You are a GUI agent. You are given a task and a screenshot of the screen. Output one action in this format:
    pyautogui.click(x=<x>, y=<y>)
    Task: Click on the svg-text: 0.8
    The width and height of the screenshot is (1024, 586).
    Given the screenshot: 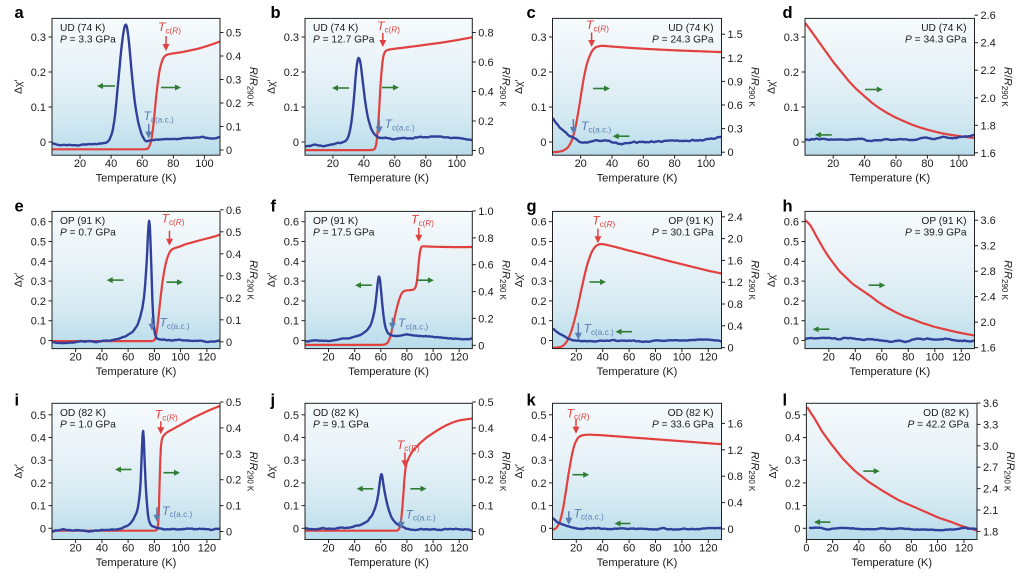 What is the action you would take?
    pyautogui.click(x=735, y=477)
    